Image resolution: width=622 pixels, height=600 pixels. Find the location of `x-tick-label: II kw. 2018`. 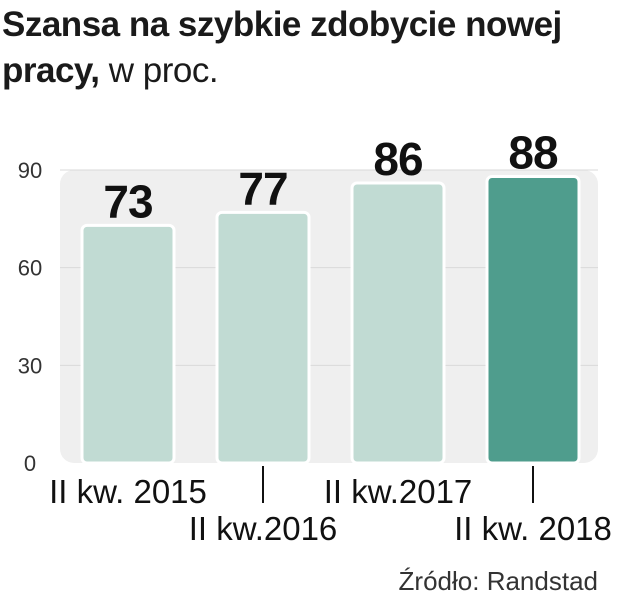

x-tick-label: II kw. 2018 is located at coordinates (533, 528).